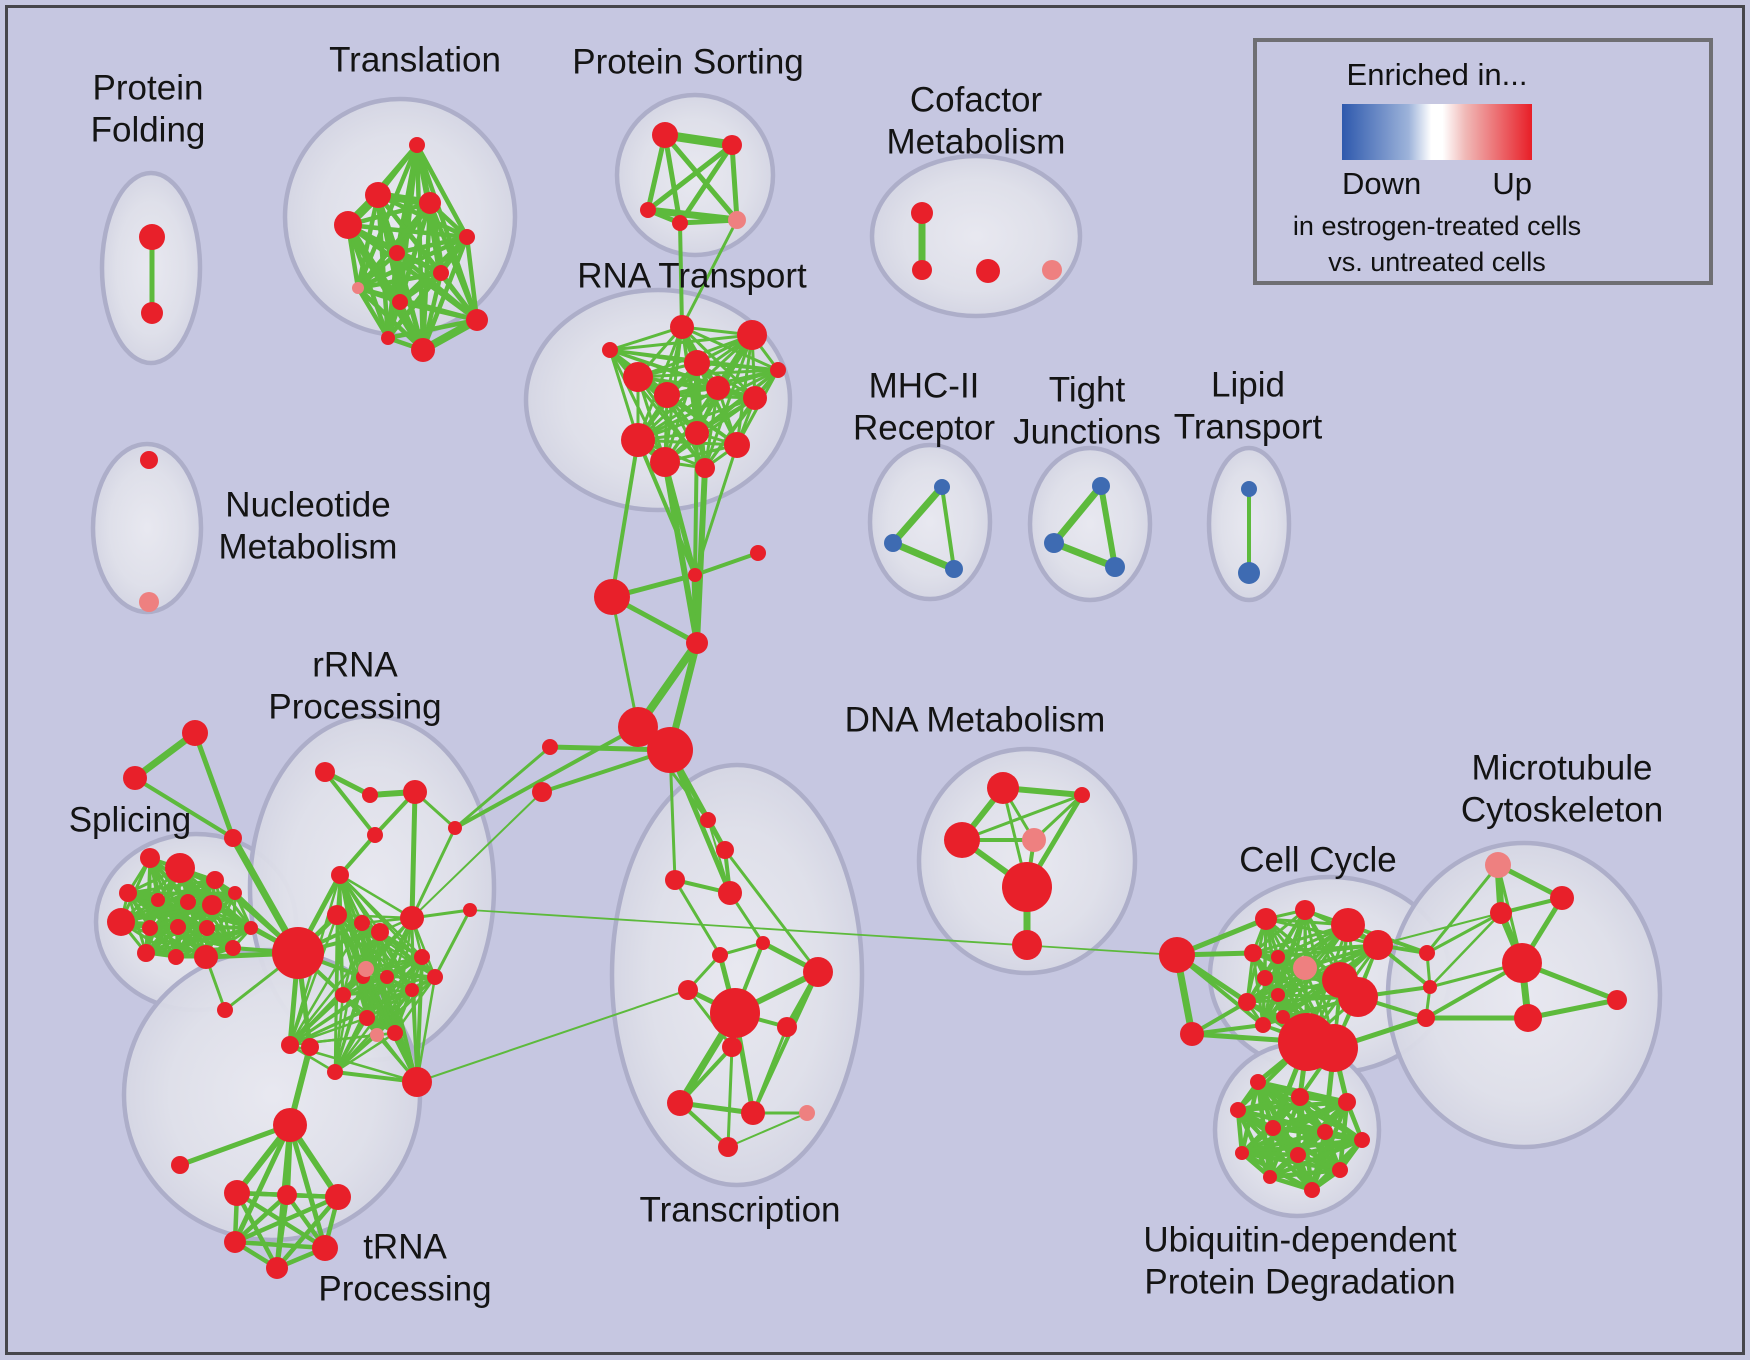 This screenshot has height=1360, width=1750. I want to click on cluster-label-translation: Translation, so click(415, 60).